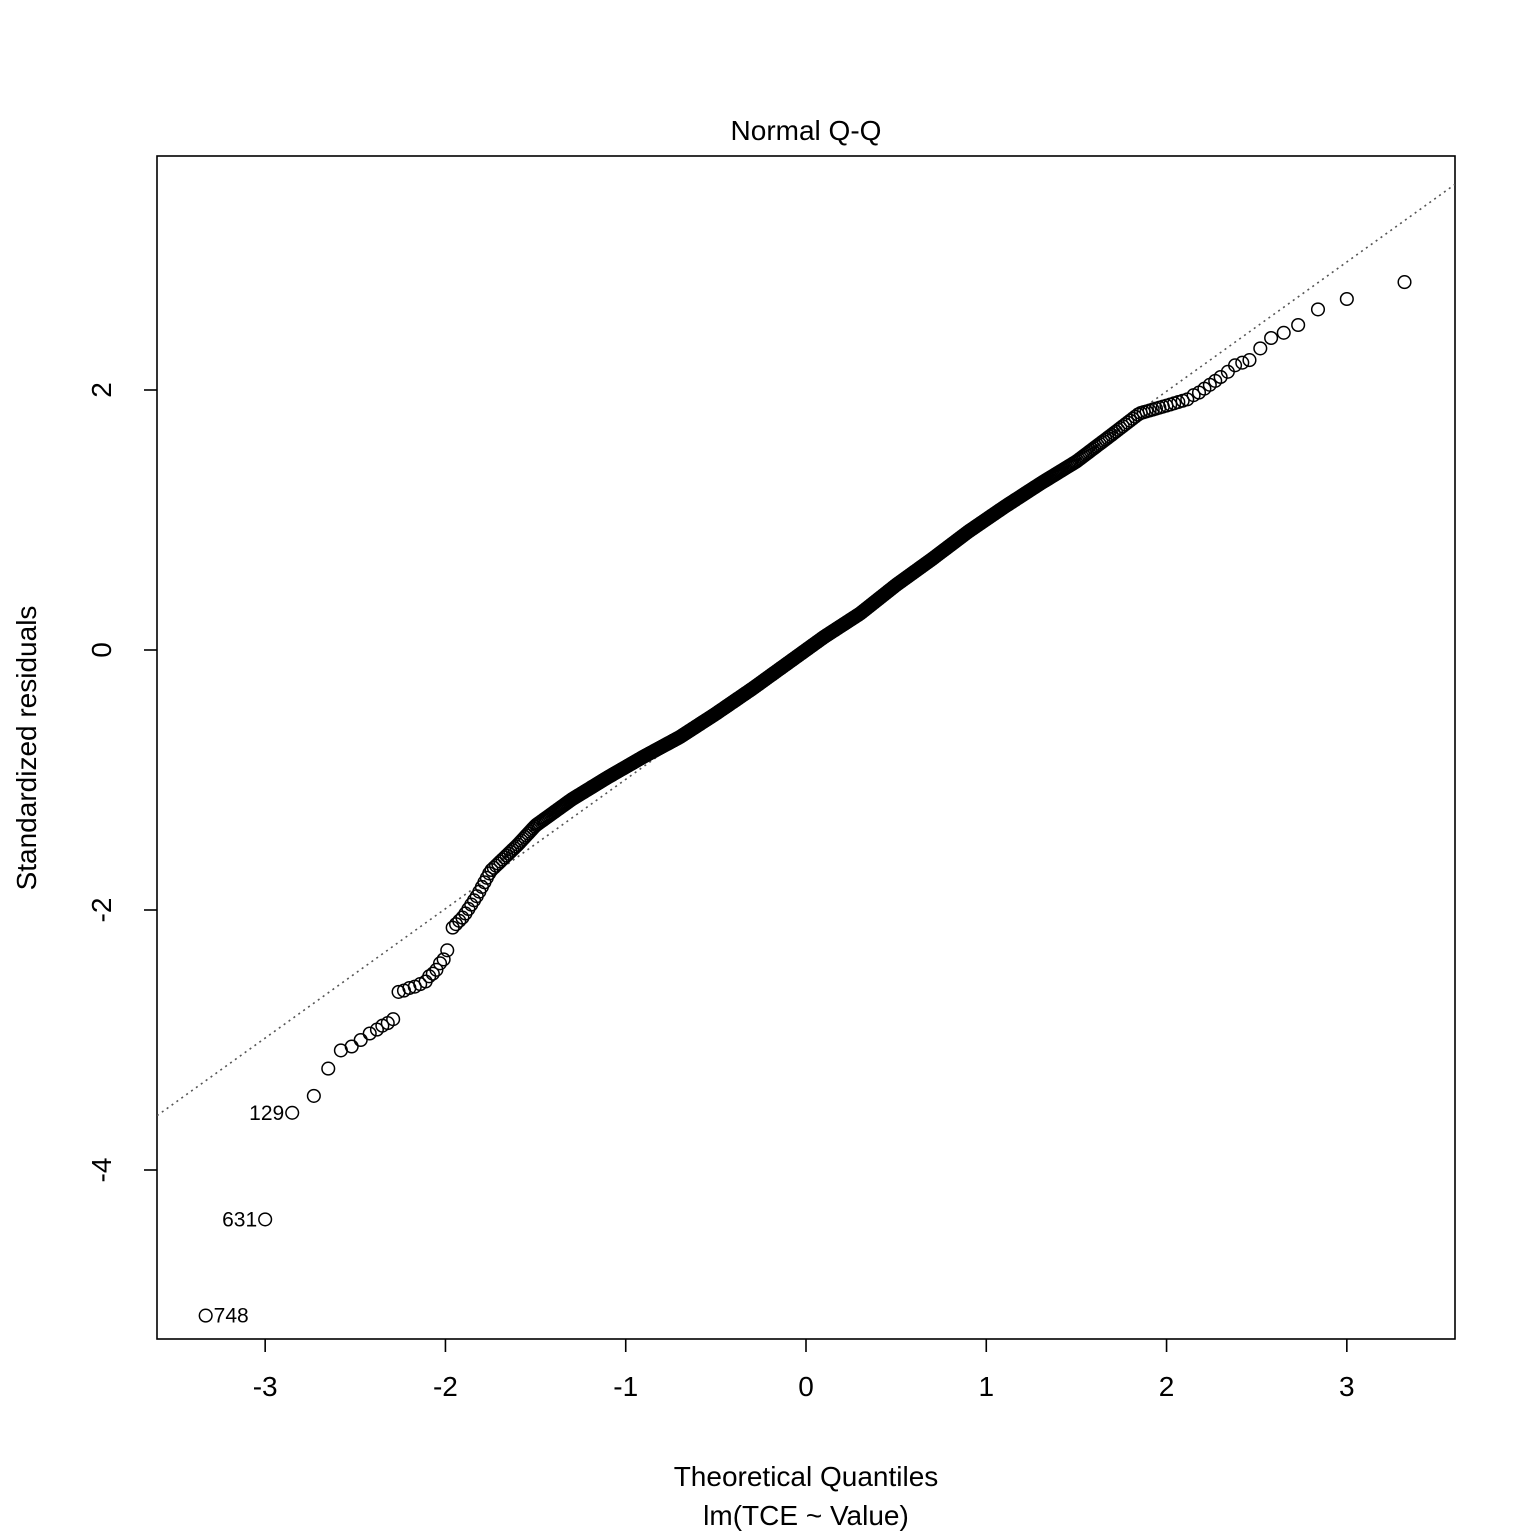 The image size is (1536, 1536). What do you see at coordinates (806, 1476) in the screenshot?
I see `x-axis-label: Theoretical Quantiles` at bounding box center [806, 1476].